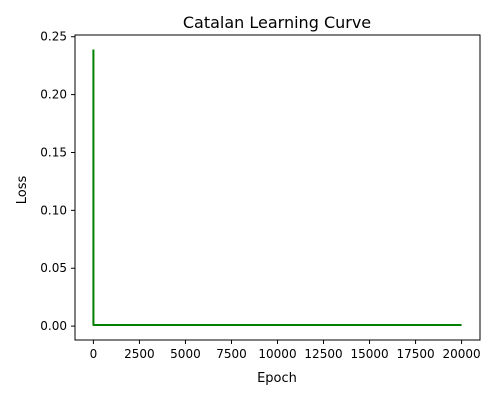 This screenshot has width=500, height=400. I want to click on x-tick-label: 12500, so click(323, 354).